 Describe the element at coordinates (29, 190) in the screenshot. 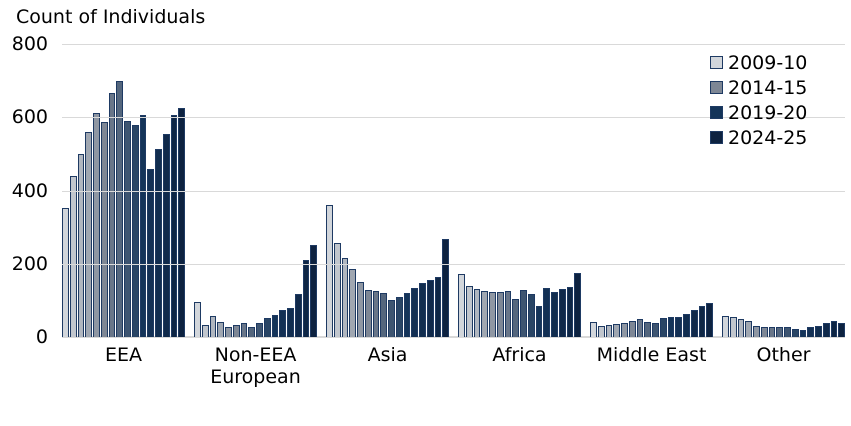

I see `y-axis-tick-label: 400` at that location.